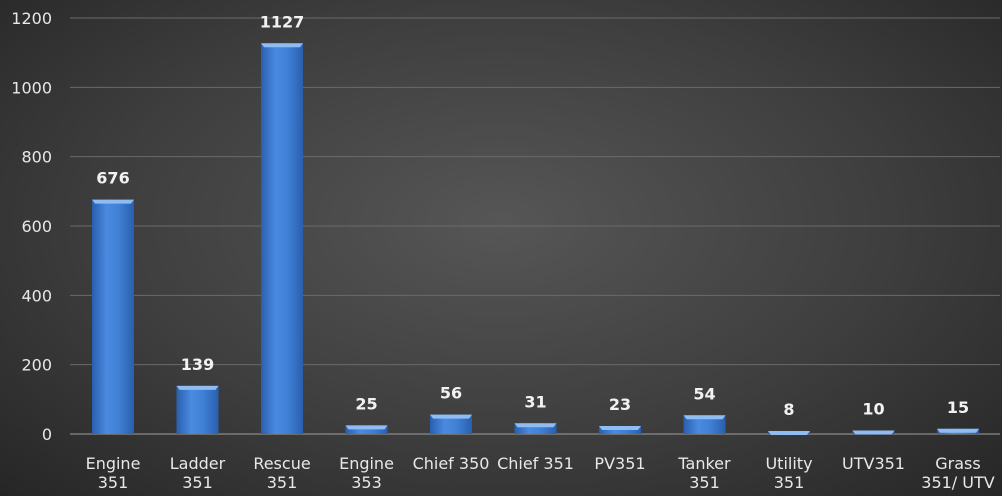 This screenshot has height=496, width=1002. I want to click on x-tick-label: Rescue, so click(281, 463).